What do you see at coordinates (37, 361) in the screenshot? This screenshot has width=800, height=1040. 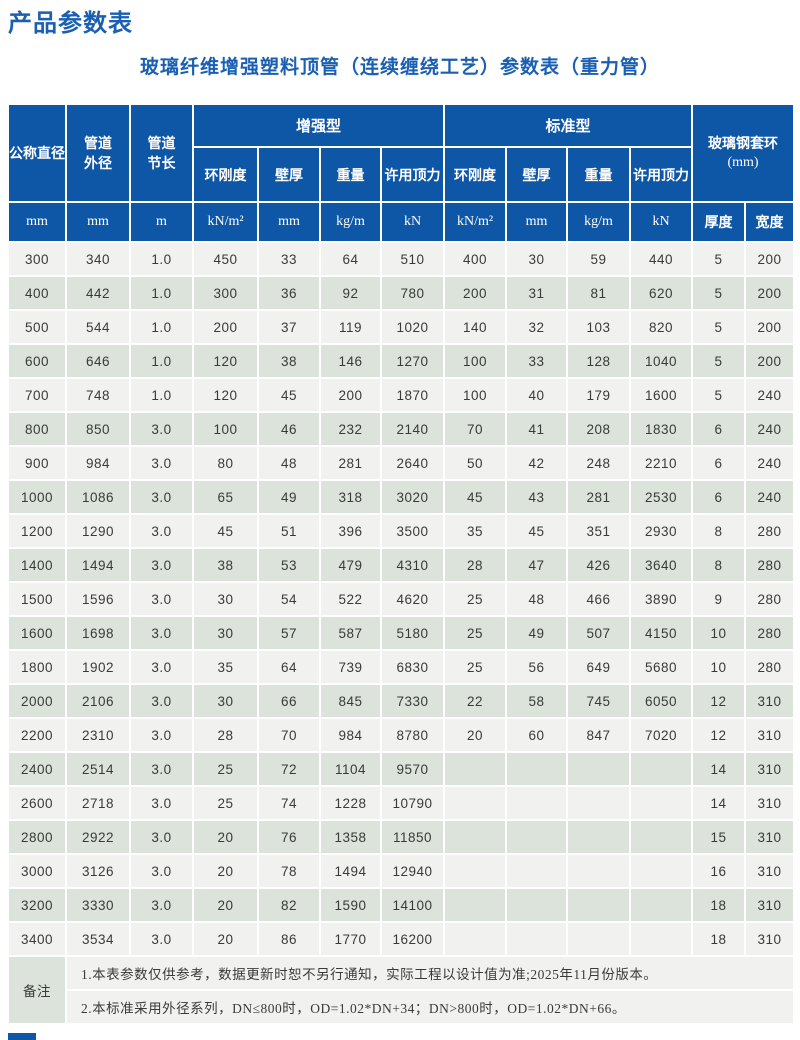 I see `cell: 600` at bounding box center [37, 361].